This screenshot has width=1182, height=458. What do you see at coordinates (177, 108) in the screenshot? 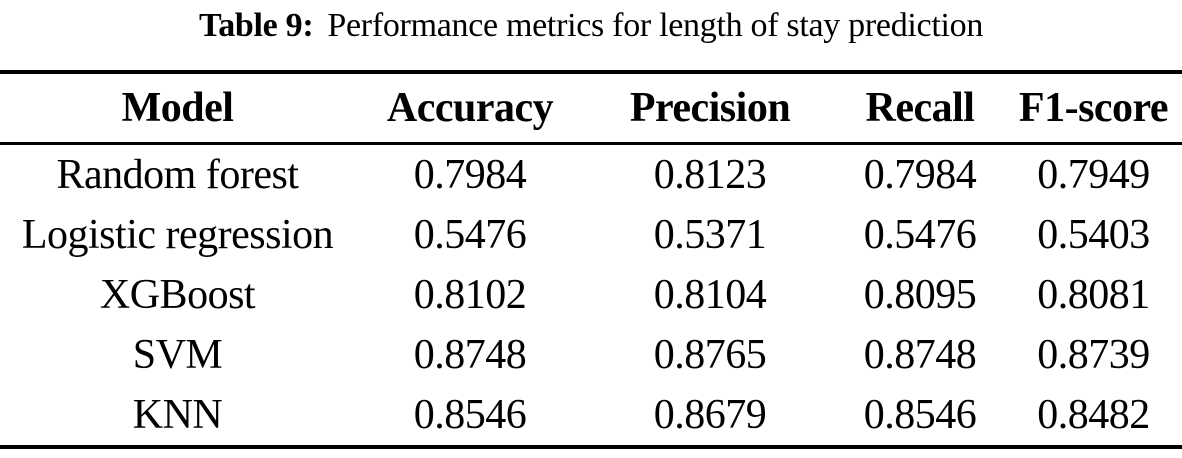
I see `column-header-model: Model` at bounding box center [177, 108].